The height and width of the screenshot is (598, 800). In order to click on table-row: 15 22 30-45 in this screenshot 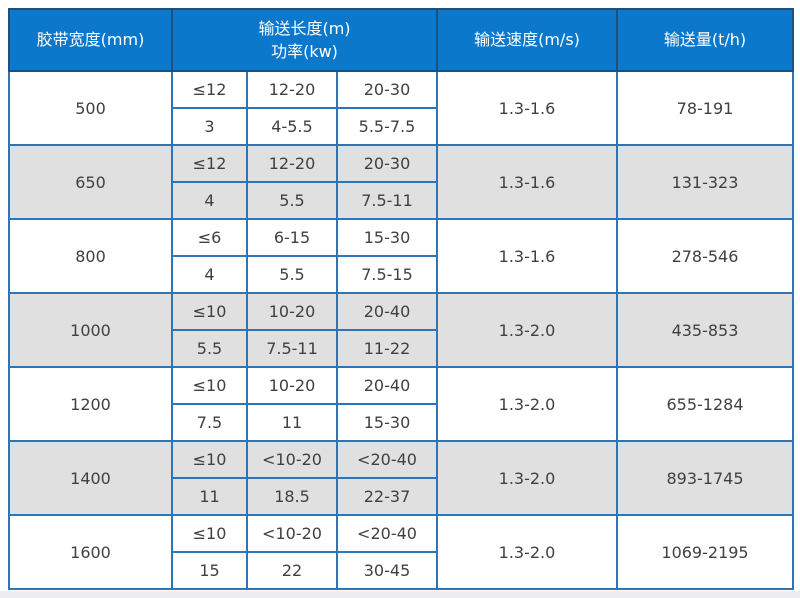, I will do `click(401, 570)`.